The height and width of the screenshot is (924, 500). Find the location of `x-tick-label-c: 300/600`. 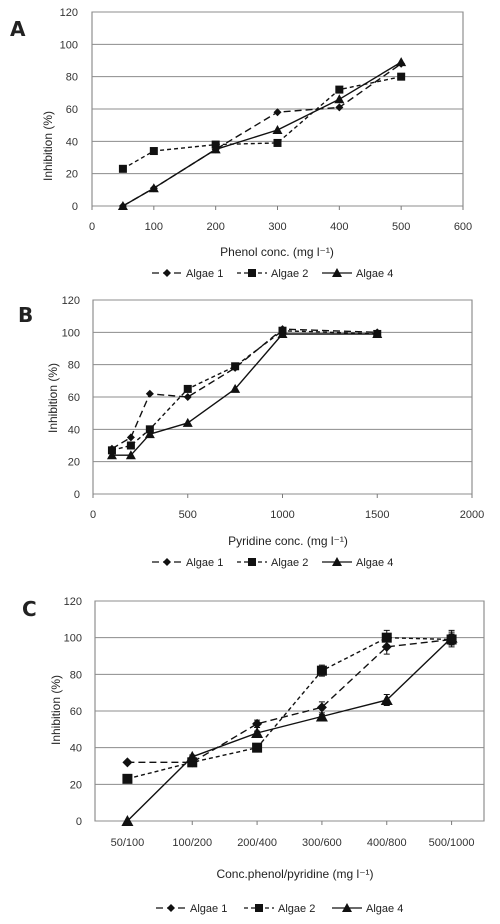

x-tick-label-c: 300/600 is located at coordinates (322, 843).